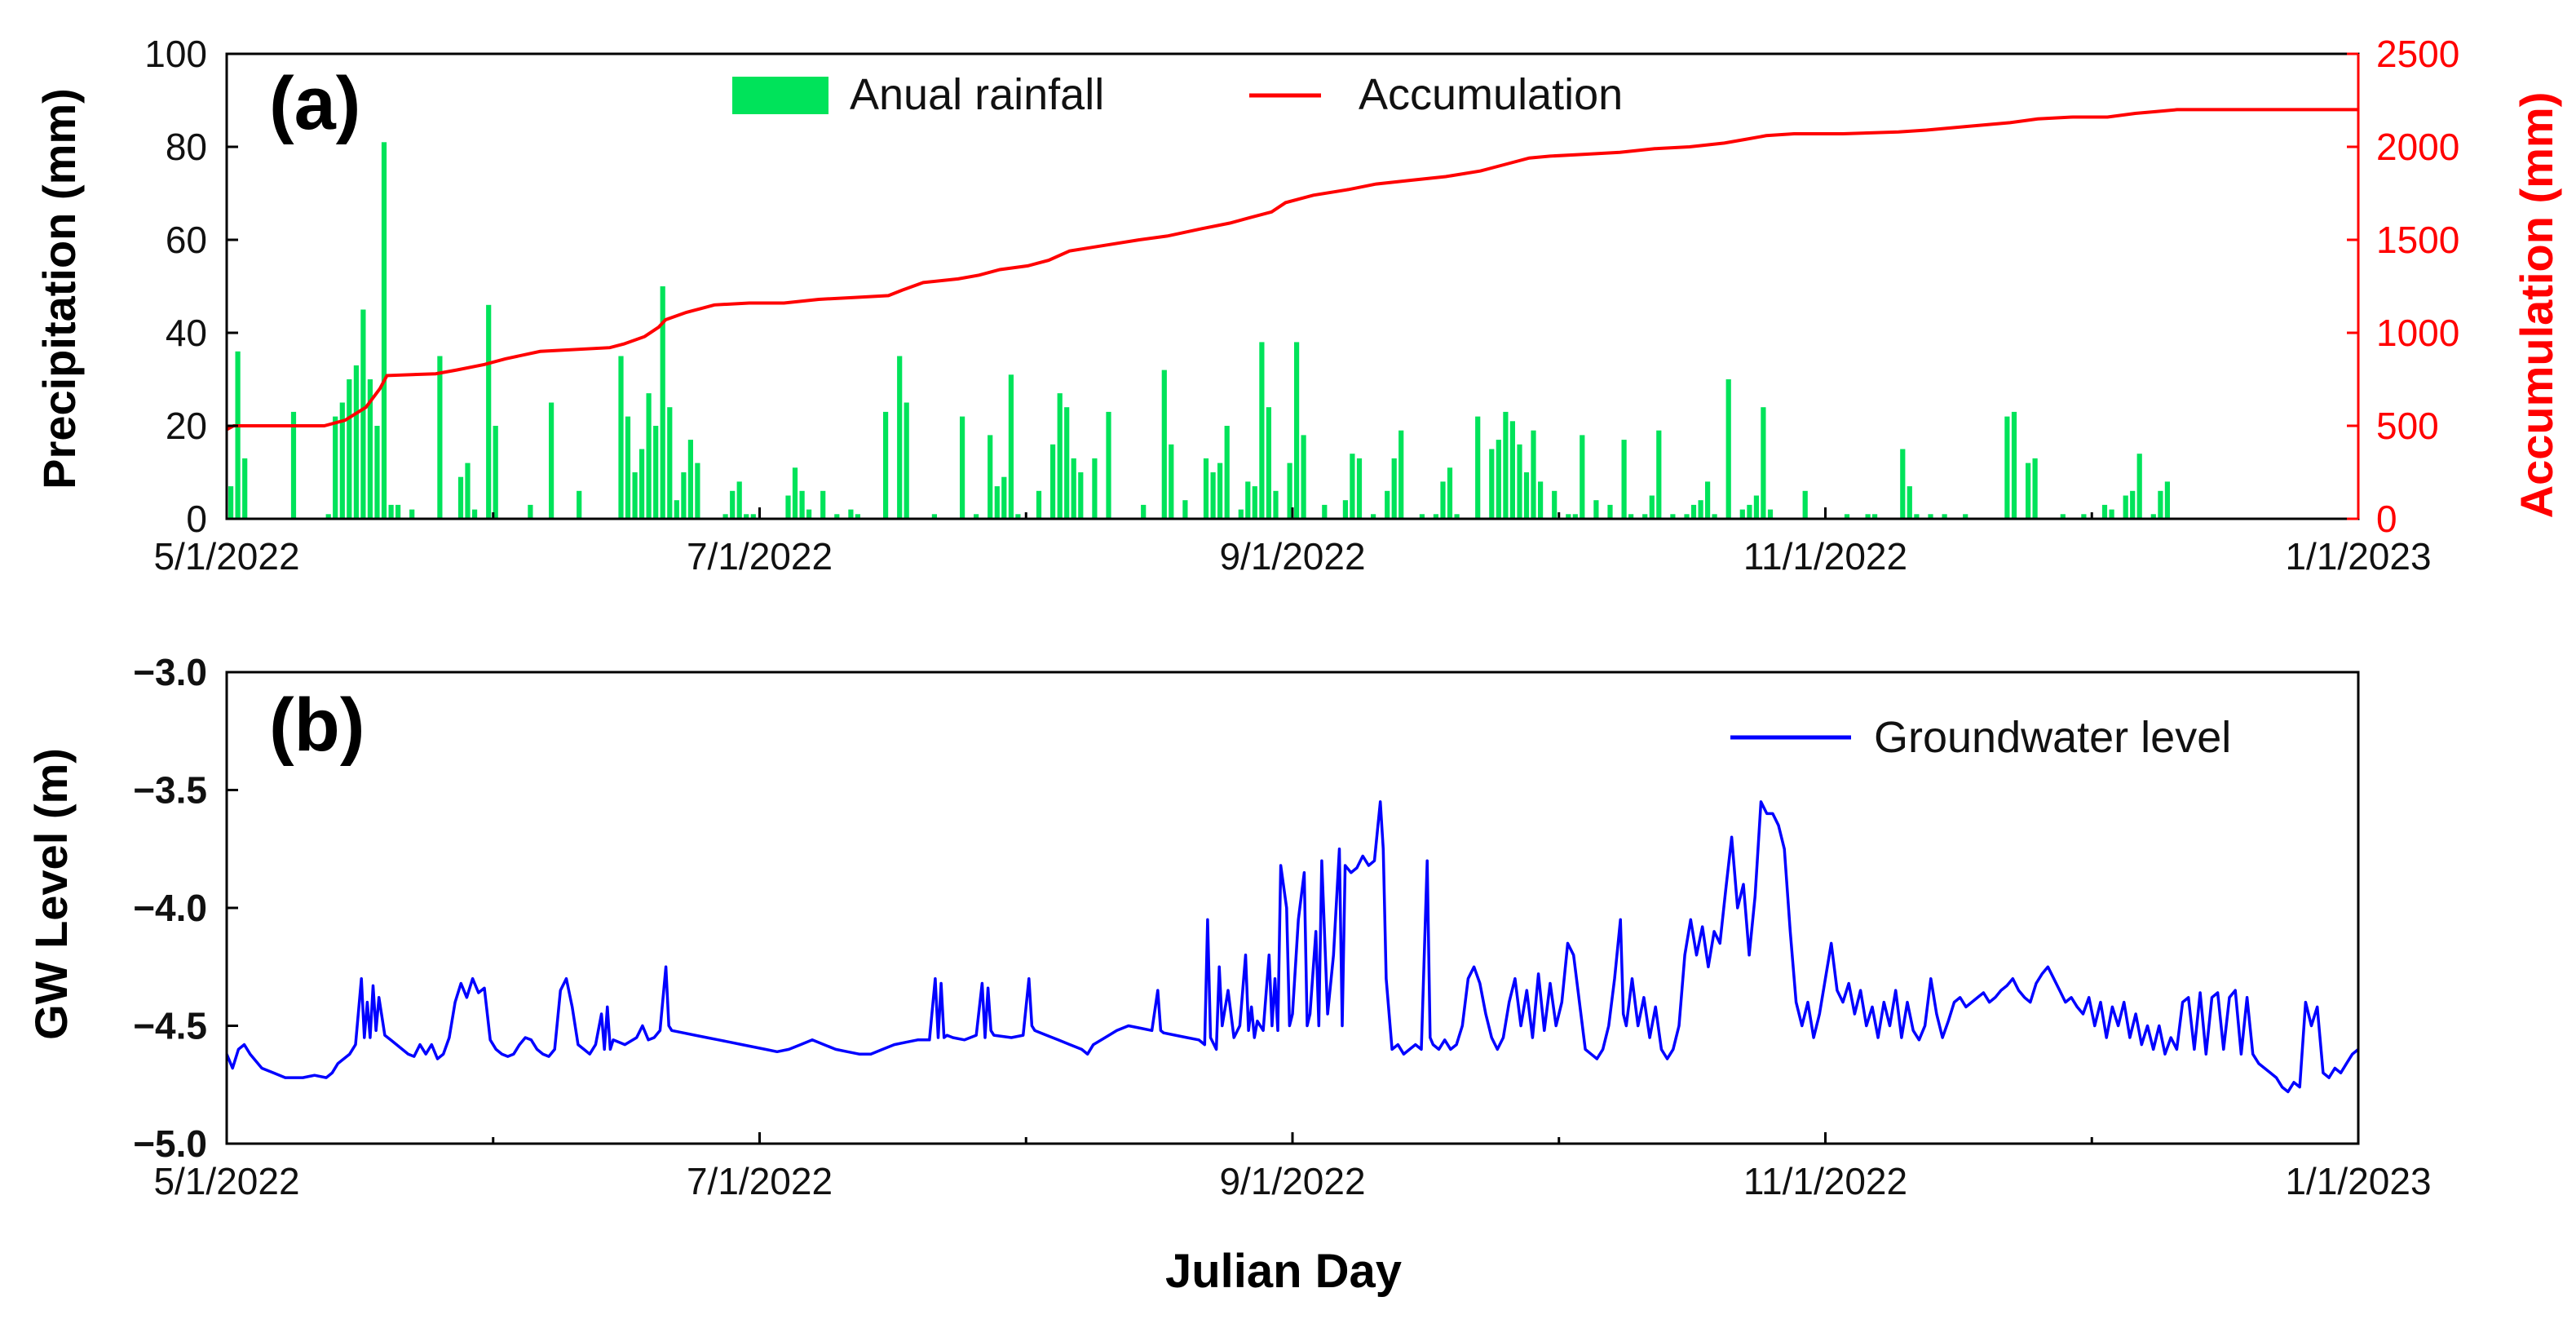 This screenshot has height=1328, width=2576. I want to click on panel-b-legend: Groundwater level, so click(1980, 737).